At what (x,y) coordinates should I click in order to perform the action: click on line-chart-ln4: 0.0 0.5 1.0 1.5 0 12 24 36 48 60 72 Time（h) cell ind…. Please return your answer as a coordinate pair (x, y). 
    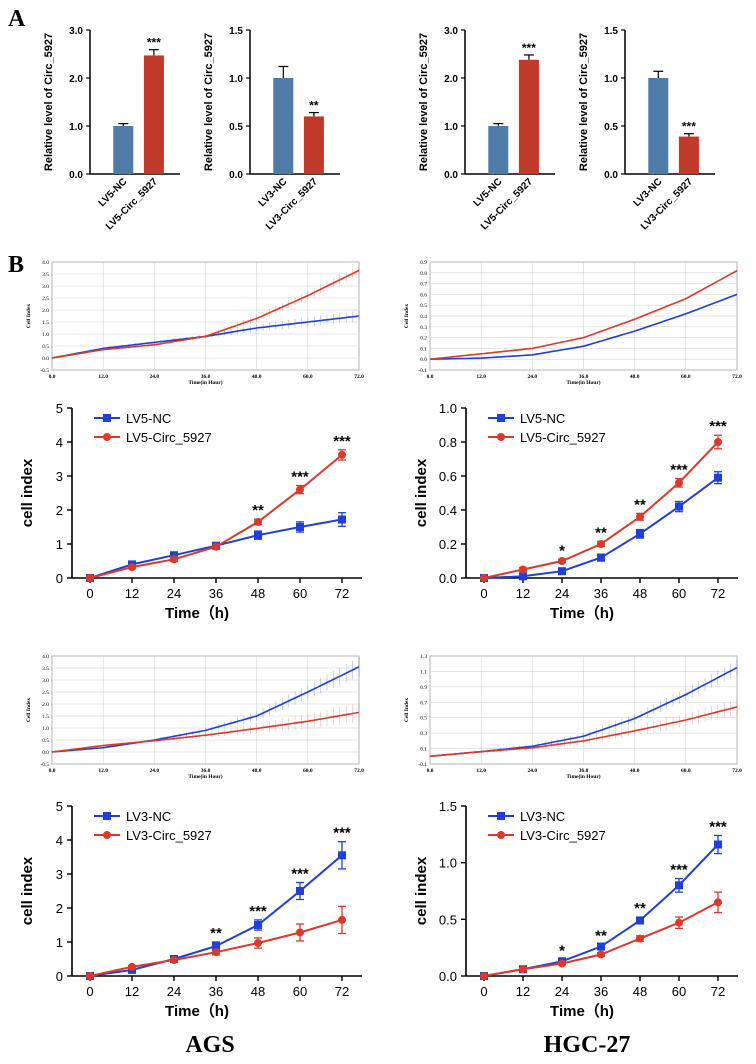
    Looking at the image, I should click on (575, 909).